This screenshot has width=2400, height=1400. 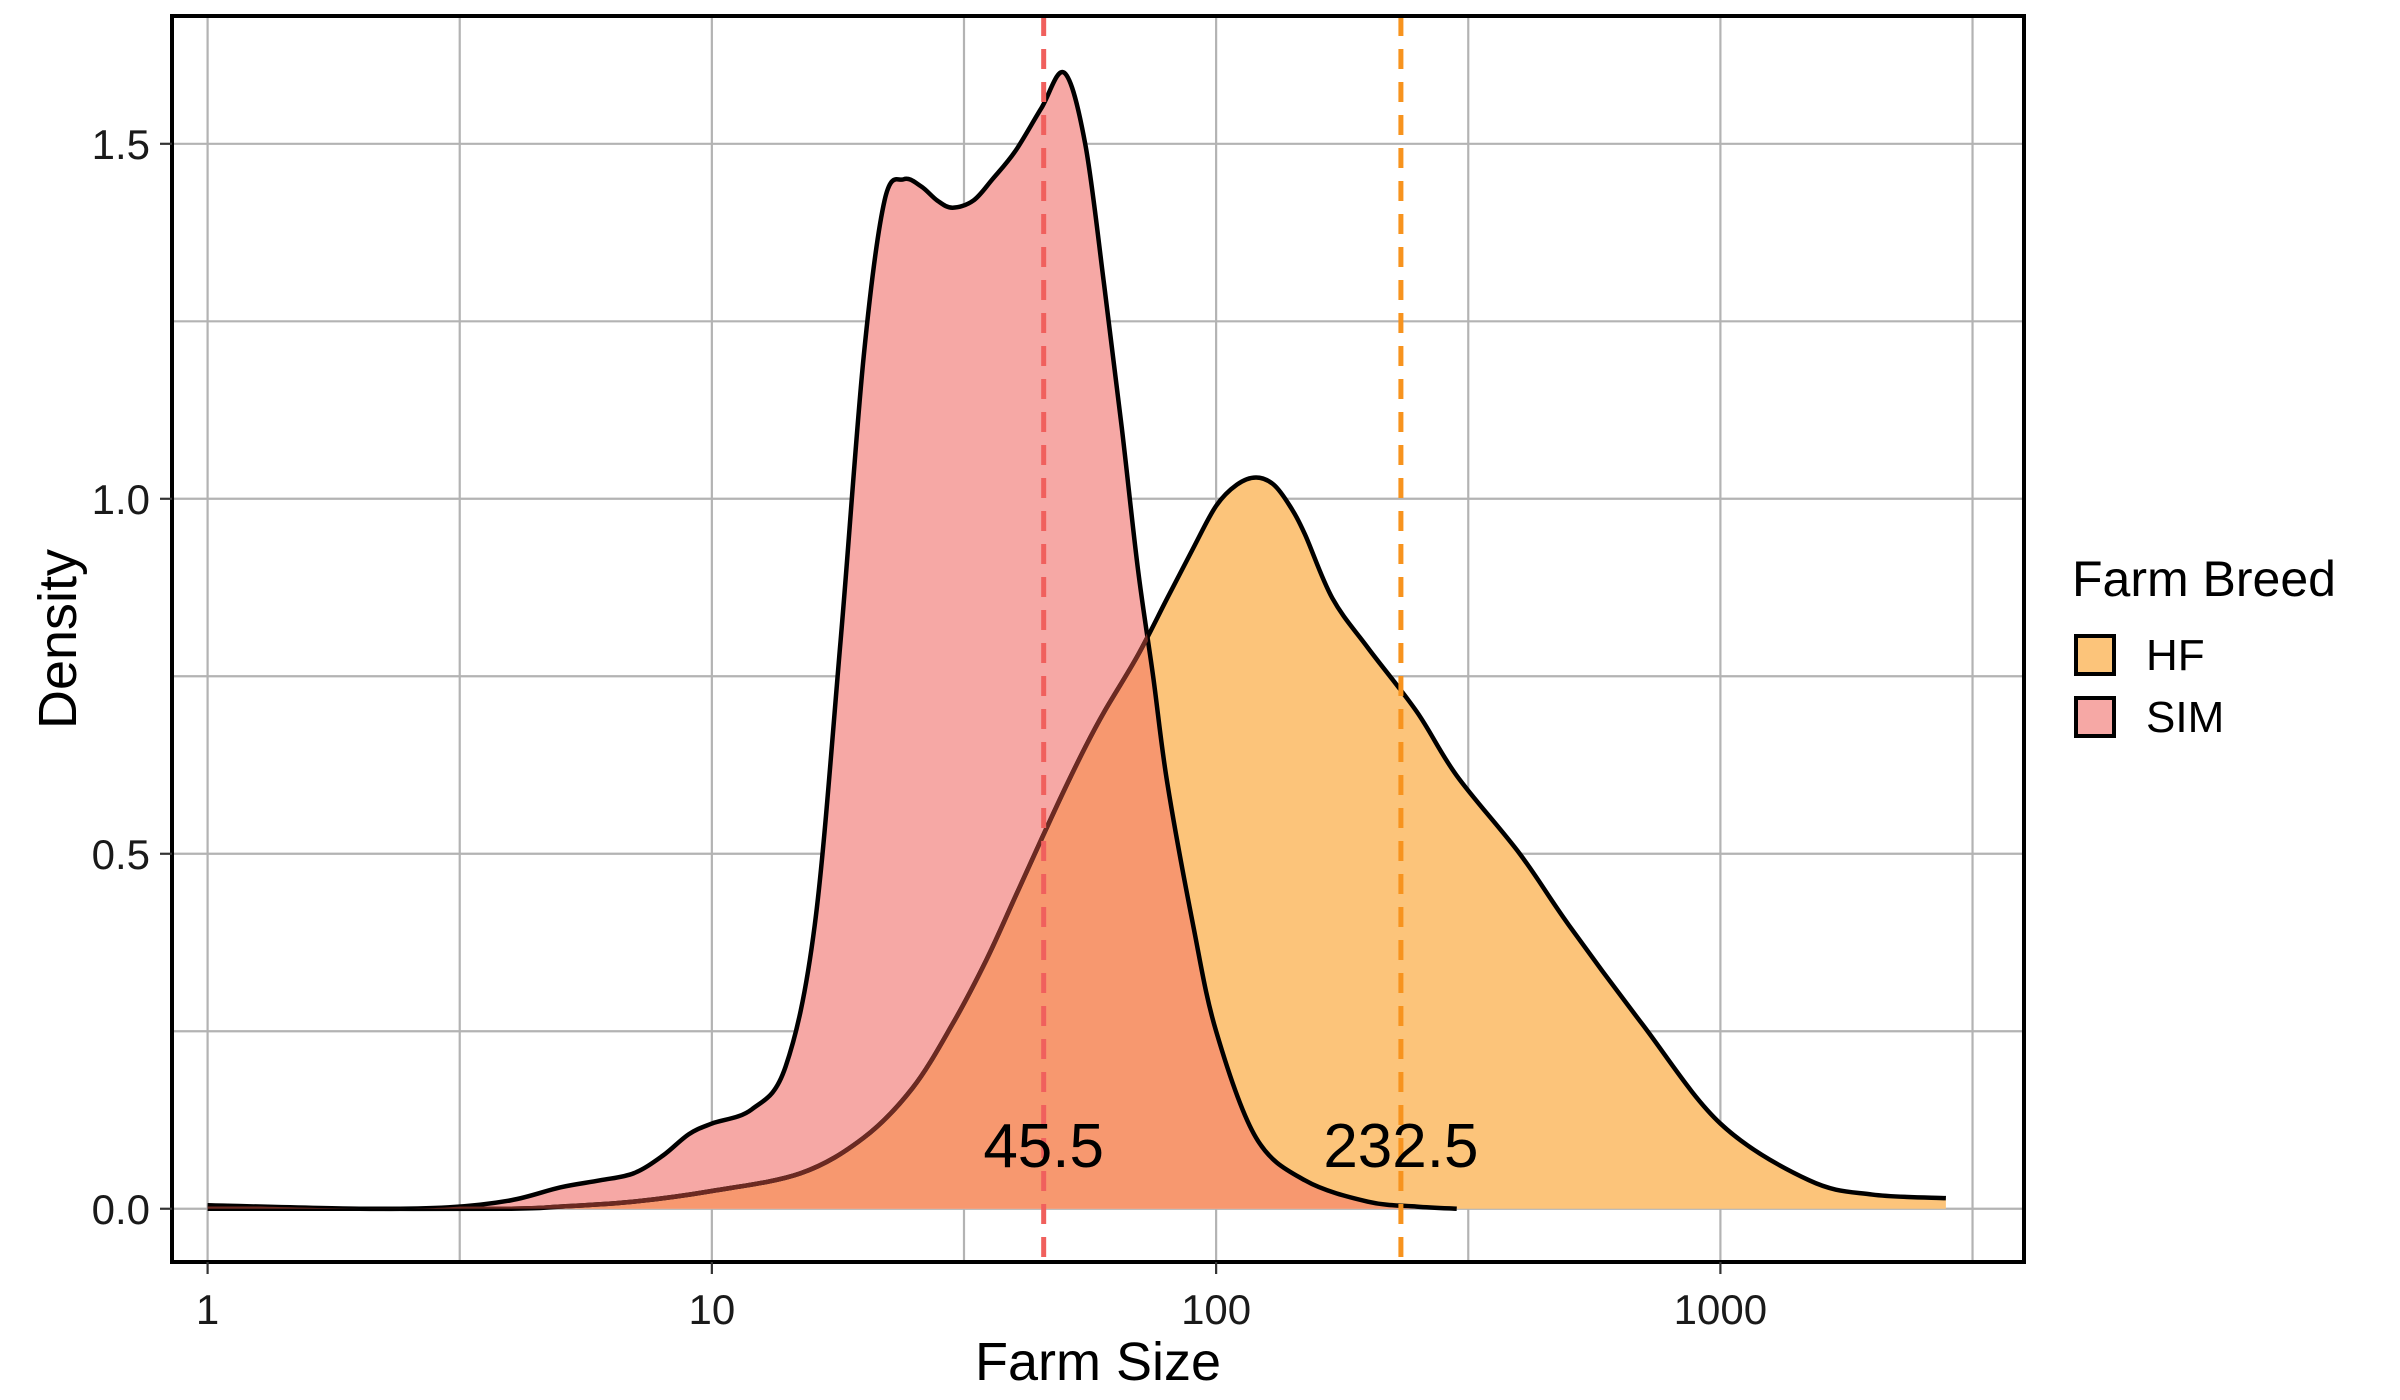 What do you see at coordinates (1043, 1146) in the screenshot?
I see `annotation-1: 45.5` at bounding box center [1043, 1146].